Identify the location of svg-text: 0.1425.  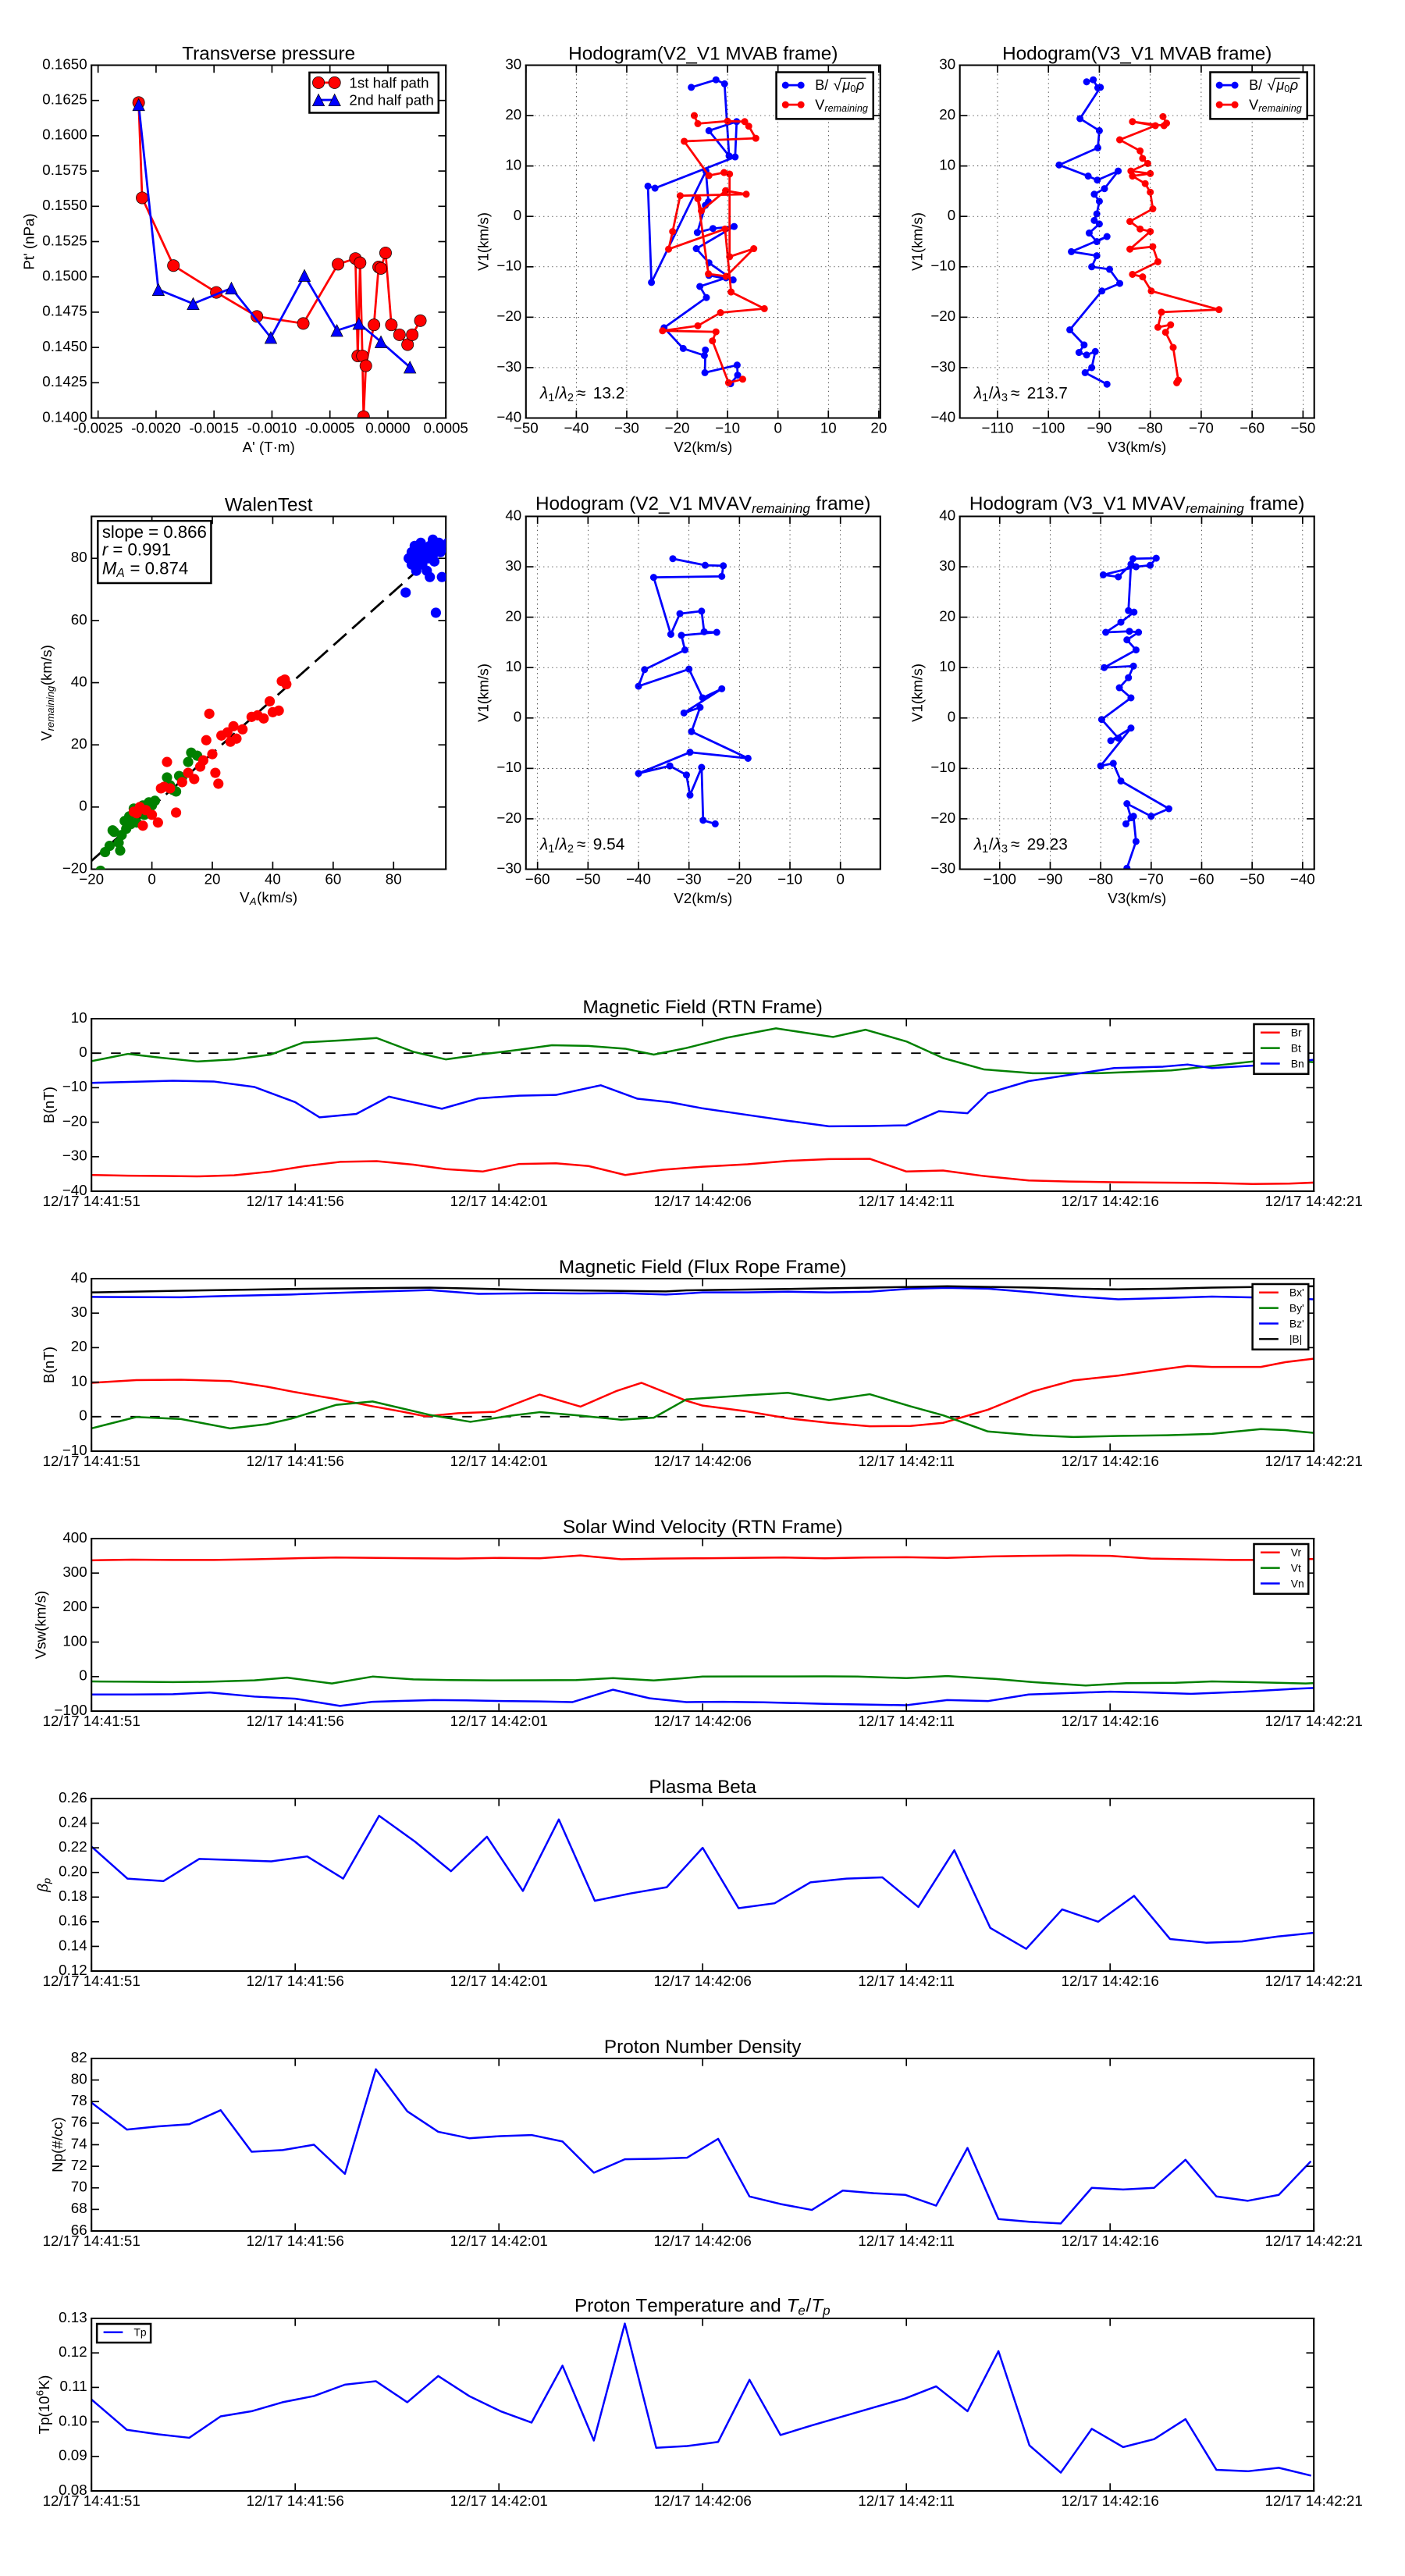
(64, 381).